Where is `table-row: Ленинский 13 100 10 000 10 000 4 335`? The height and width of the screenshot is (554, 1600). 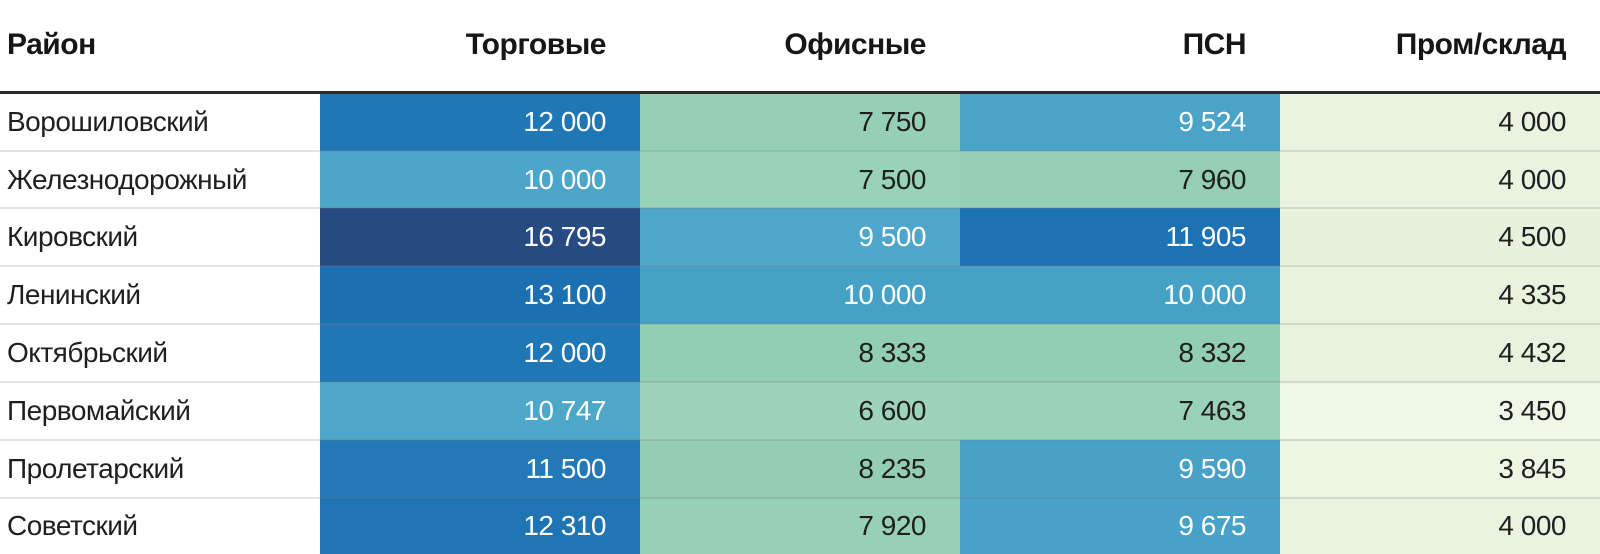
table-row: Ленинский 13 100 10 000 10 000 4 335 is located at coordinates (800, 295).